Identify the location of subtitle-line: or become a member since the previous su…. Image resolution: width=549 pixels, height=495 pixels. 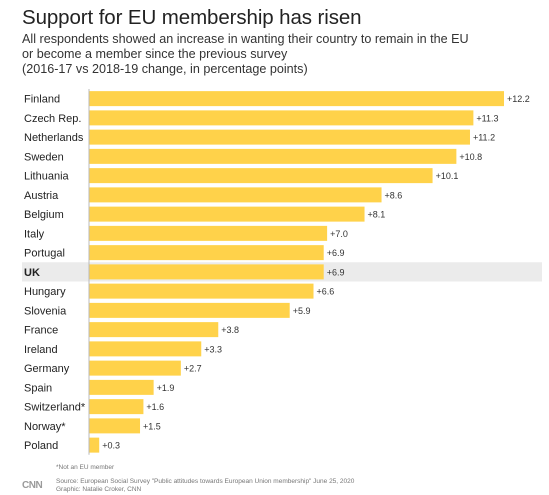
(155, 54).